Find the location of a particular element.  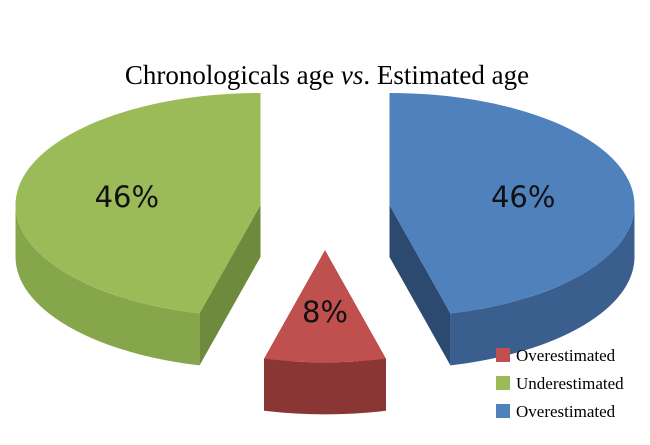

slice-0-side is located at coordinates (542, 285).